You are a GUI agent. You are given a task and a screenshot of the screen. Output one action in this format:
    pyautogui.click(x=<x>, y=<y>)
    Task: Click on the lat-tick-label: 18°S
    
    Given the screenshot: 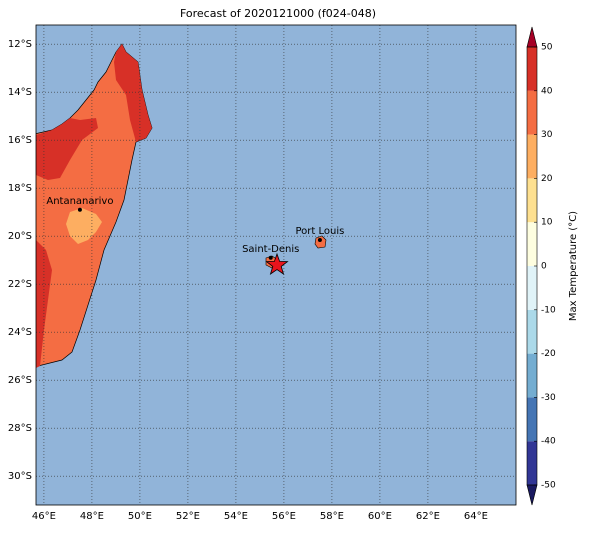 What is the action you would take?
    pyautogui.click(x=20, y=188)
    